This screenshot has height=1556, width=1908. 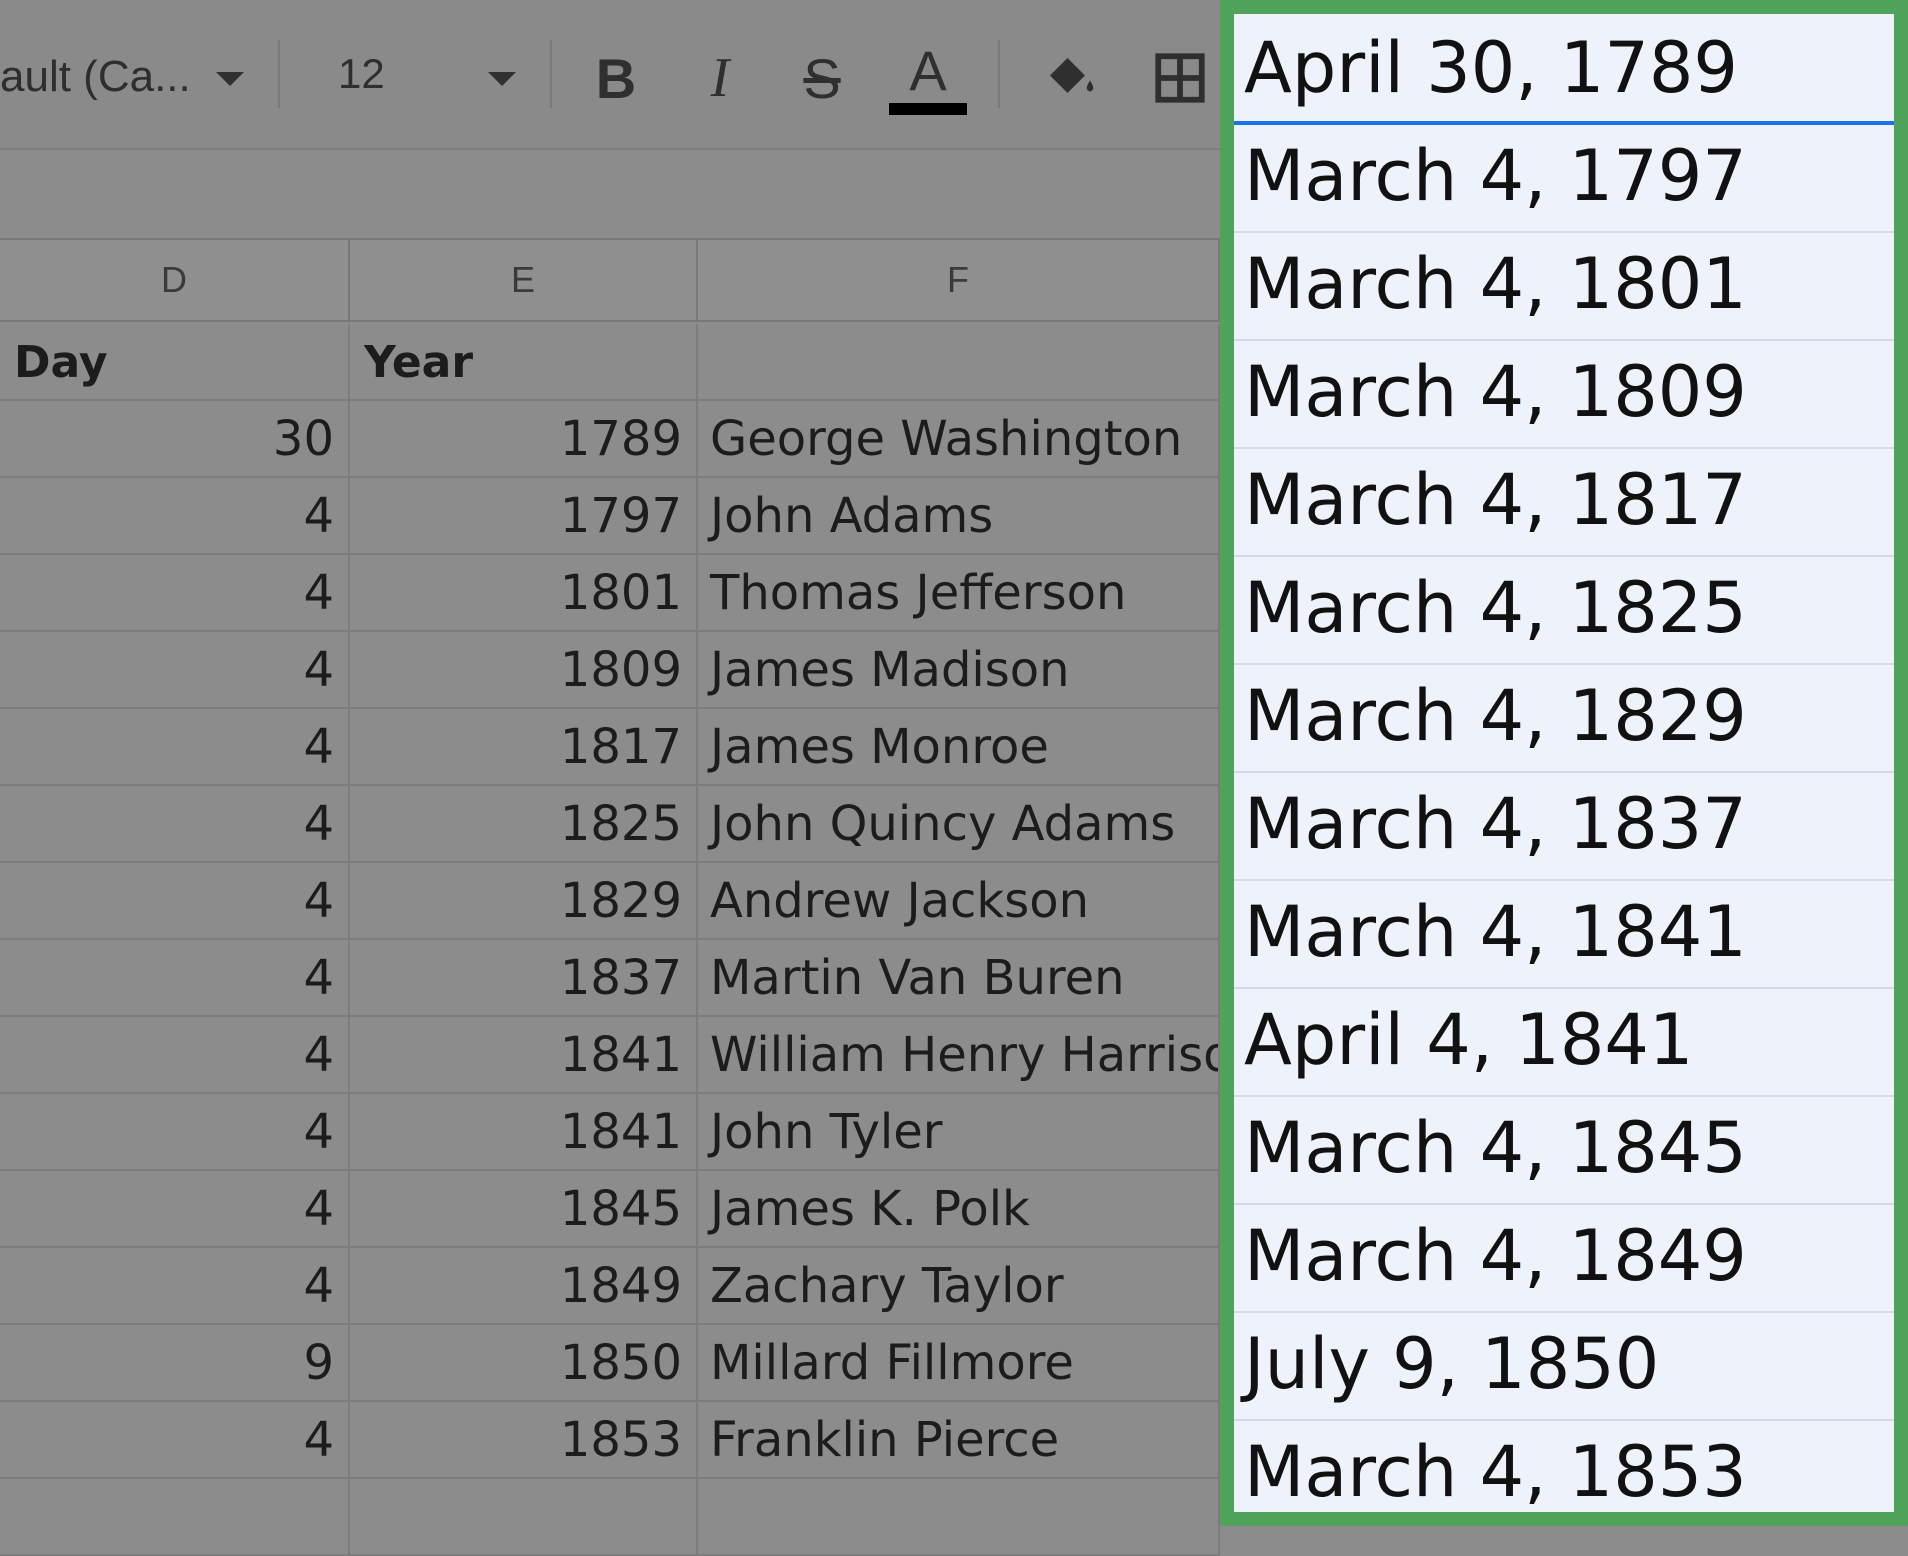 What do you see at coordinates (1564, 71) in the screenshot?
I see `active-date-cell: April 30, 1789` at bounding box center [1564, 71].